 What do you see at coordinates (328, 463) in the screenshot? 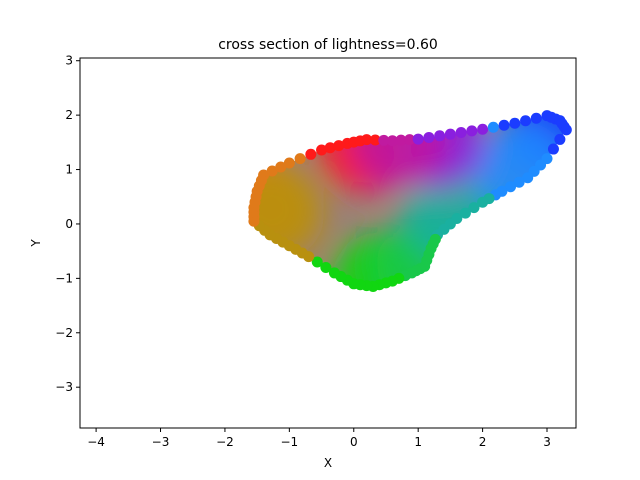
I see `x-axis-label: X` at bounding box center [328, 463].